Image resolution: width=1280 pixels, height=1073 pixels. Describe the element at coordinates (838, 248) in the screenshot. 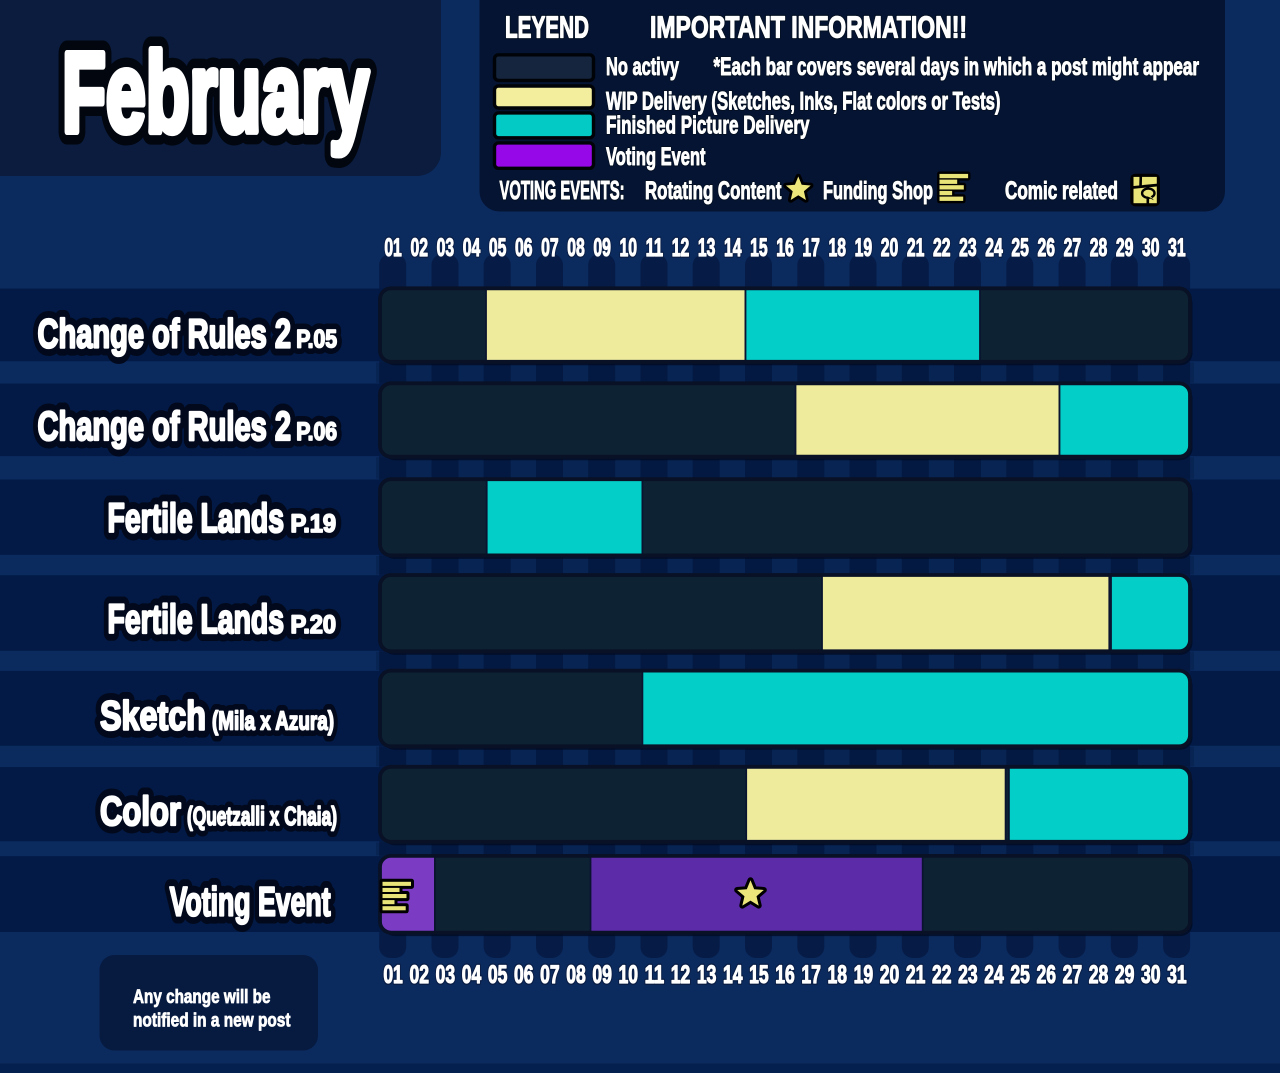

I see `svg-text: 18` at that location.